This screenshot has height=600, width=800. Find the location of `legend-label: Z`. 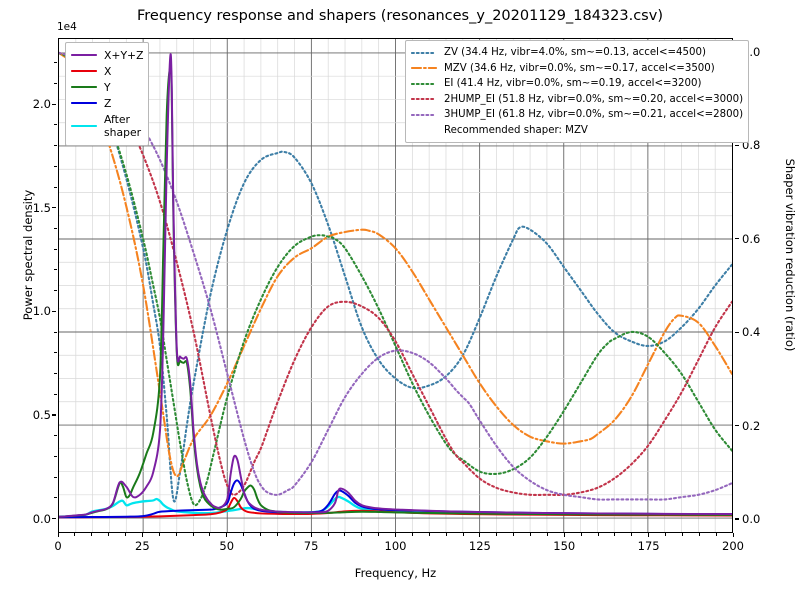

legend-label: Z is located at coordinates (108, 103).